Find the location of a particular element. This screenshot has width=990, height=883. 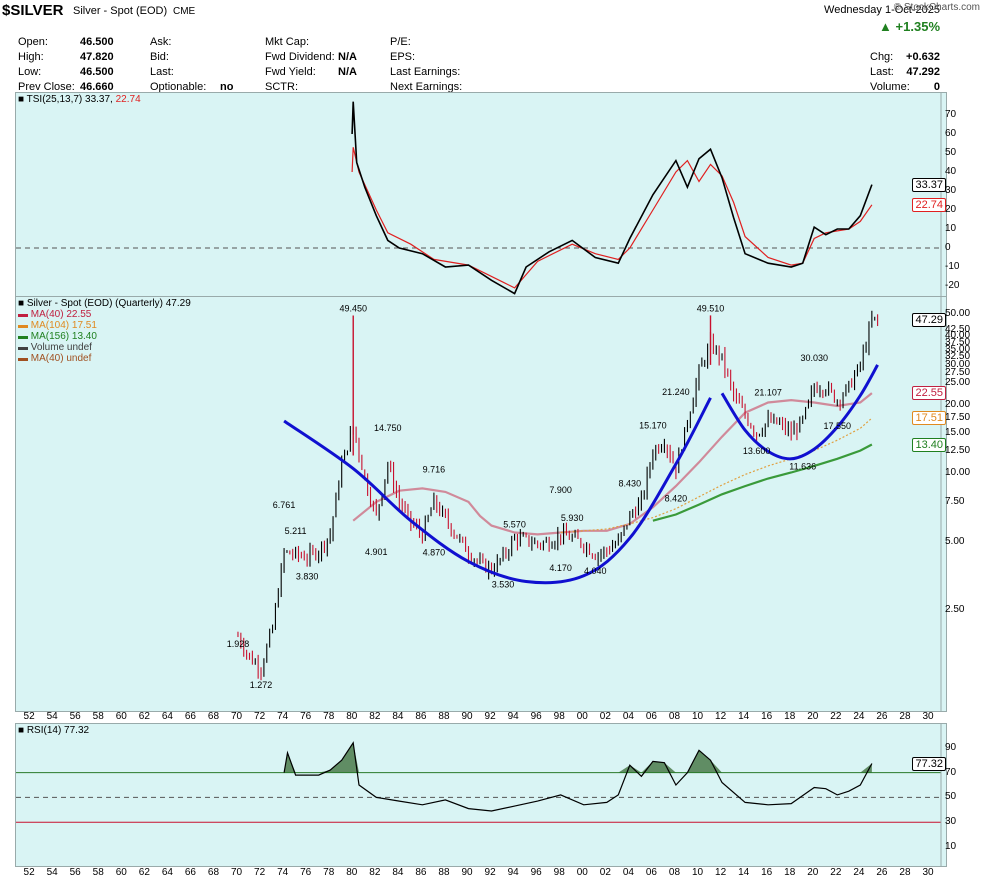

price-value-label: 5.930 is located at coordinates (572, 518).